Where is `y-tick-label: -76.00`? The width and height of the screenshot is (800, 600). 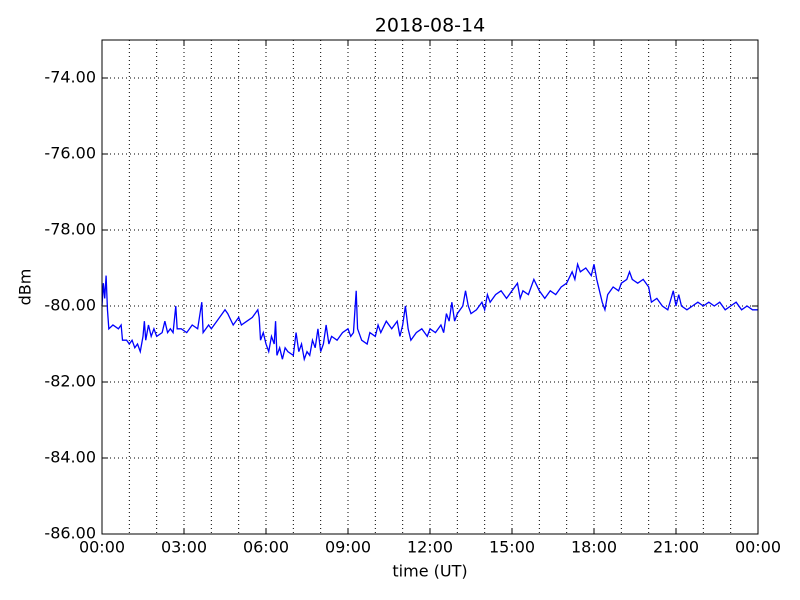 y-tick-label: -76.00 is located at coordinates (70, 153).